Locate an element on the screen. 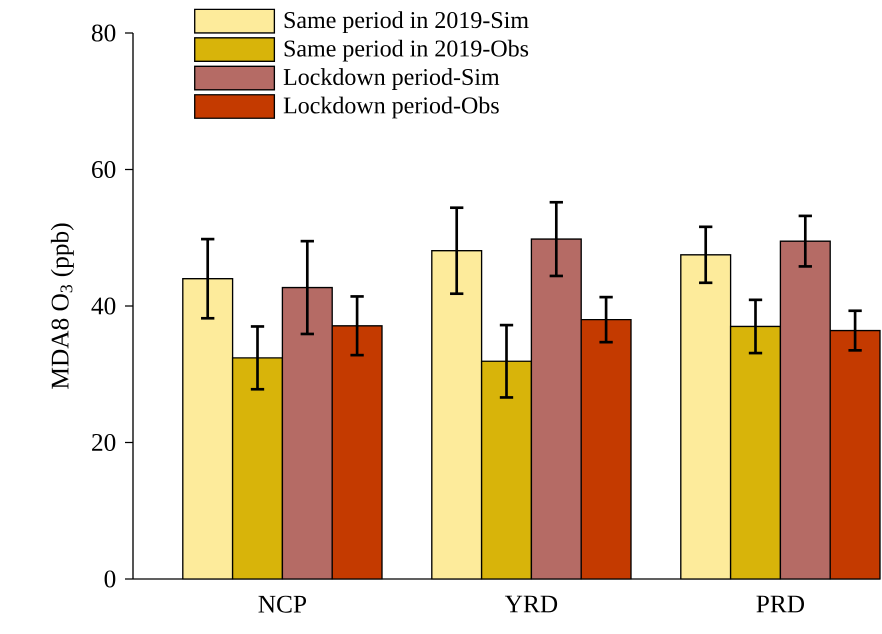 The width and height of the screenshot is (882, 634). y-tick-label: 40 is located at coordinates (103, 306).